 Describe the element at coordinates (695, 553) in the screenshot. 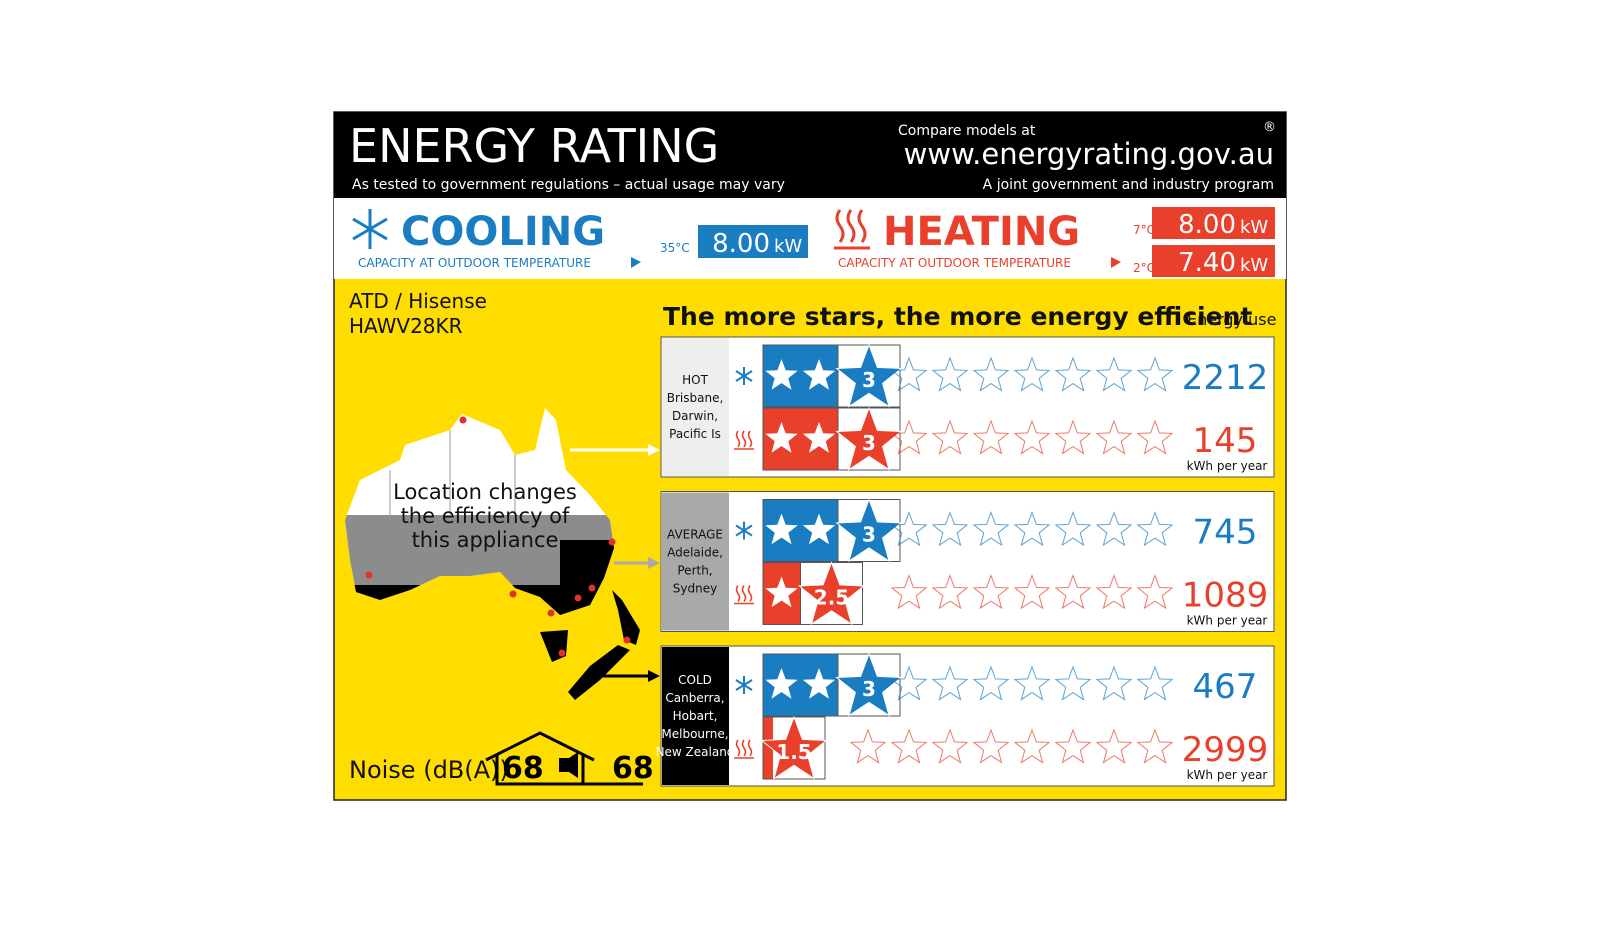

I see `zone-place: Adelaide,` at that location.